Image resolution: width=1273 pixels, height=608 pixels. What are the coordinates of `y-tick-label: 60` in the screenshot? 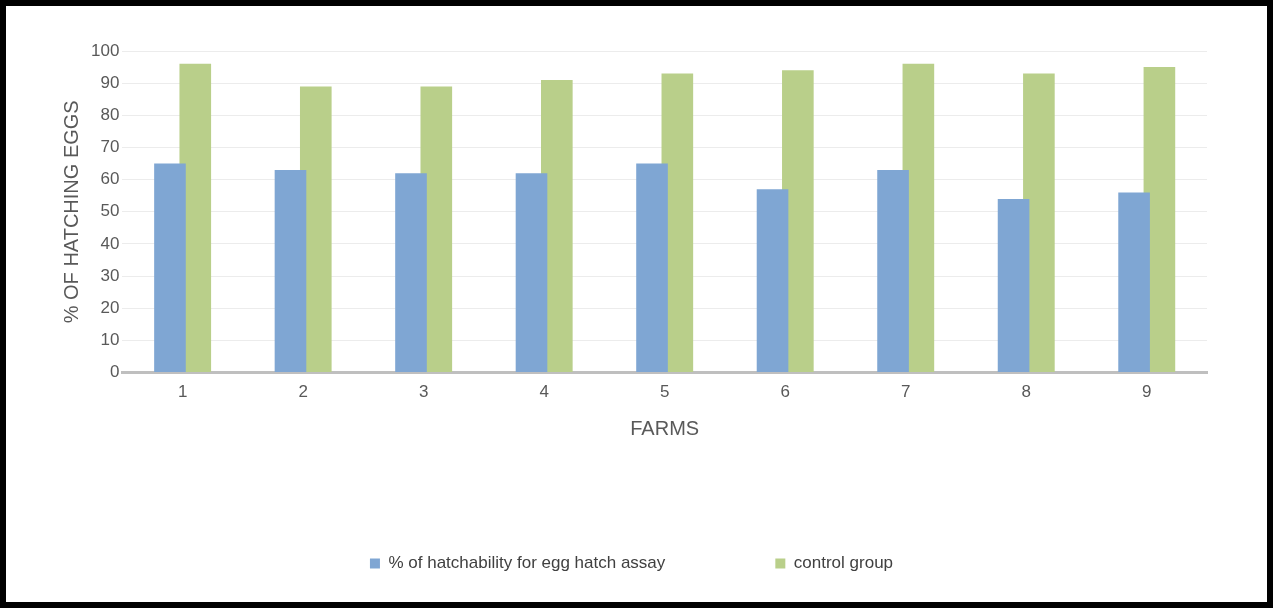 It's located at (110, 179).